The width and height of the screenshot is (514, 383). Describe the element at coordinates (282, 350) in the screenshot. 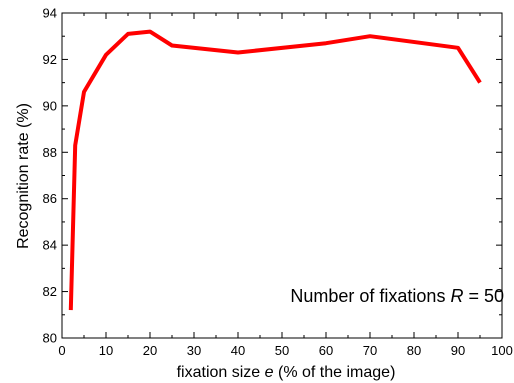

I see `x-tick-label: 50` at that location.